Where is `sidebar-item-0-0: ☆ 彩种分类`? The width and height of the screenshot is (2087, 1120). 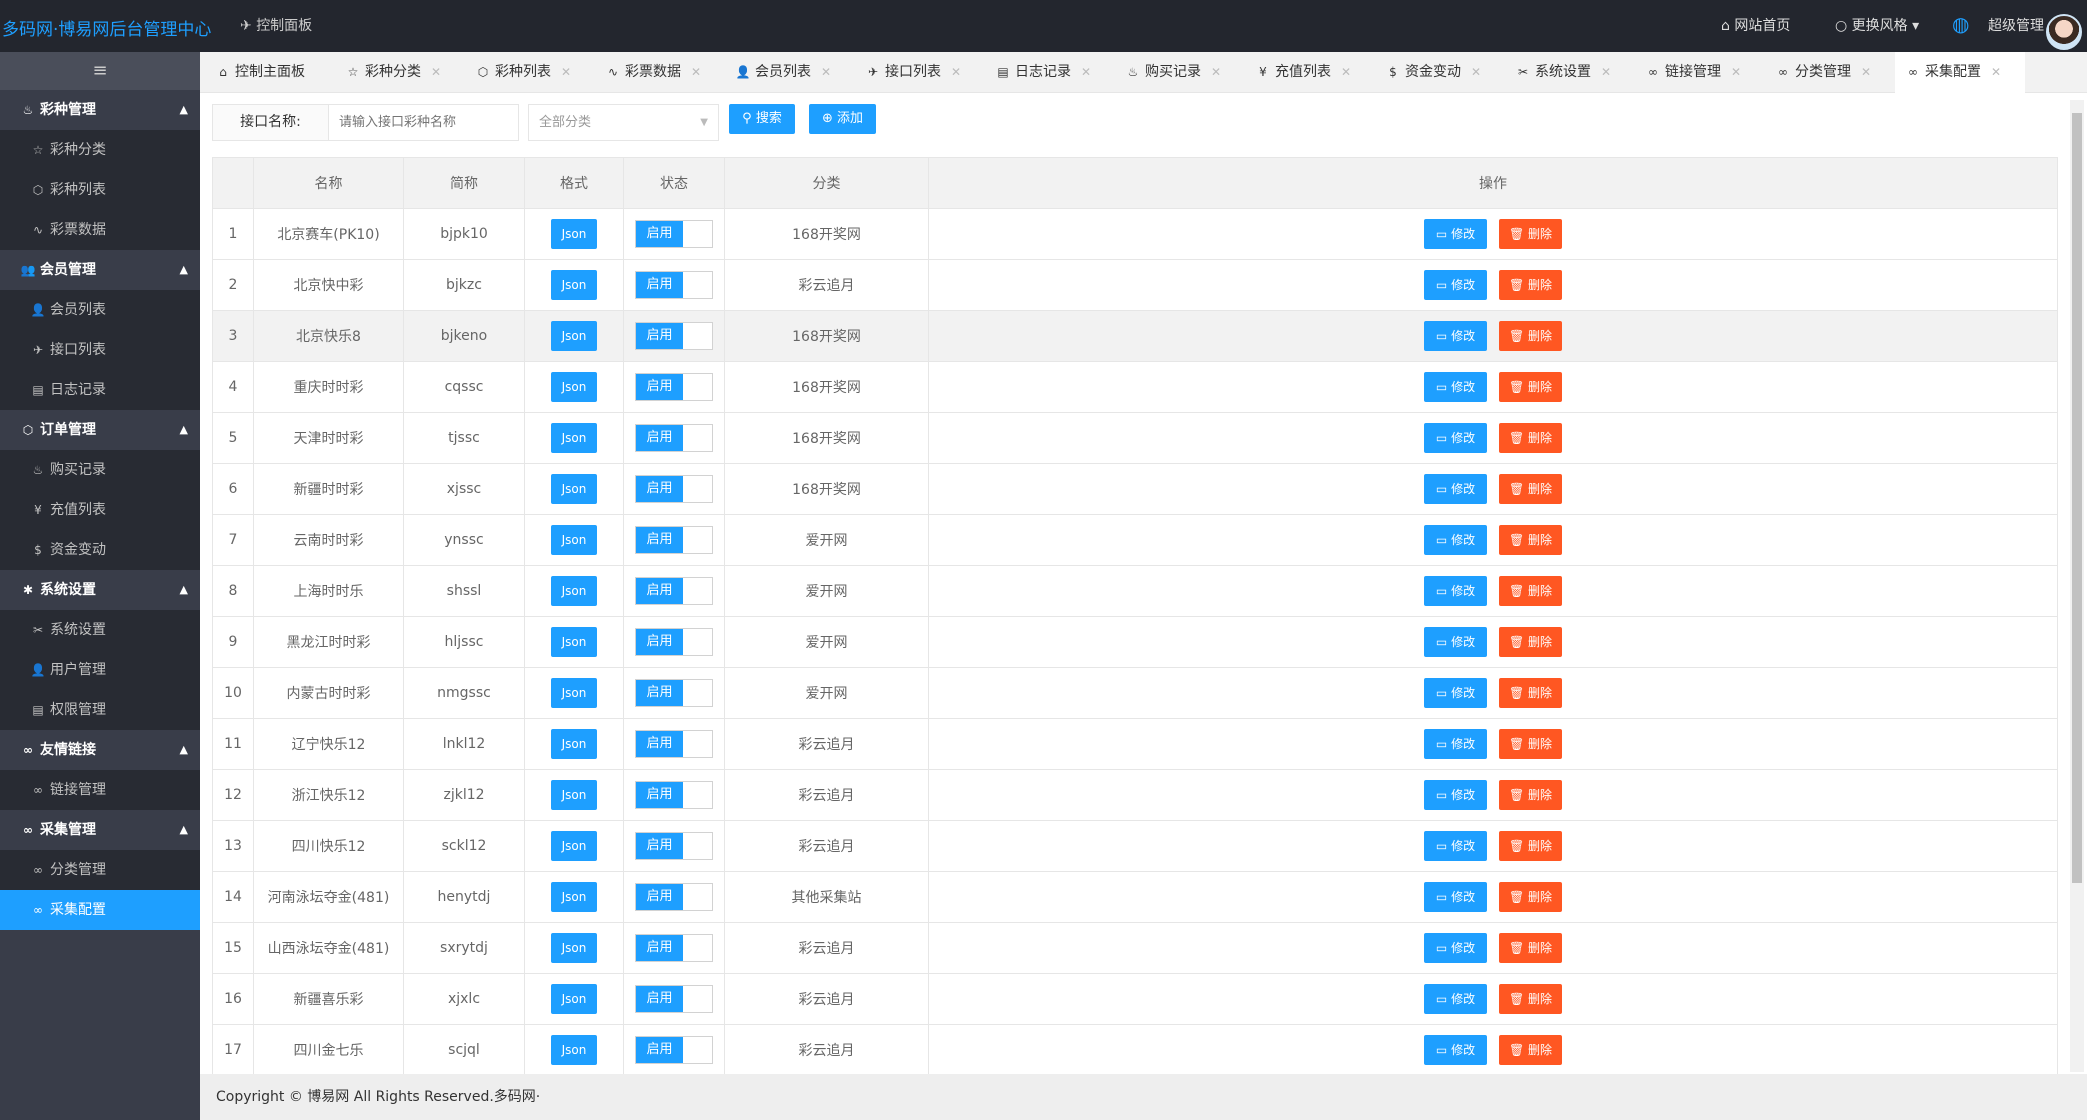 sidebar-item-0-0: ☆ 彩种分类 is located at coordinates (100, 150).